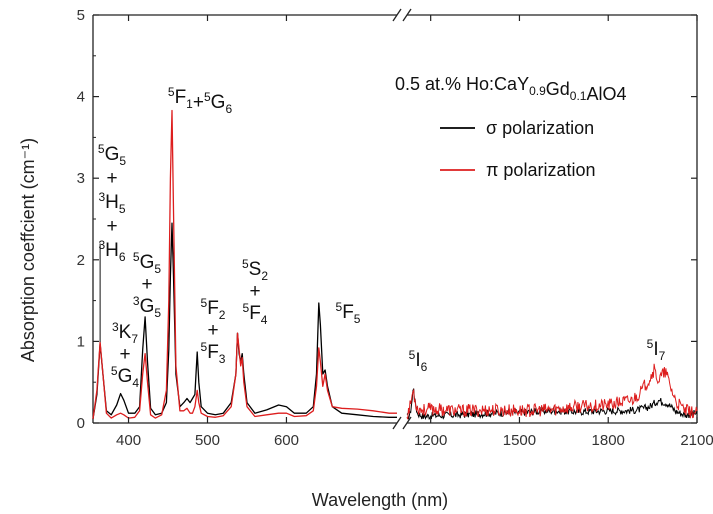  I want to click on x-tick-label: 600, so click(286, 440).